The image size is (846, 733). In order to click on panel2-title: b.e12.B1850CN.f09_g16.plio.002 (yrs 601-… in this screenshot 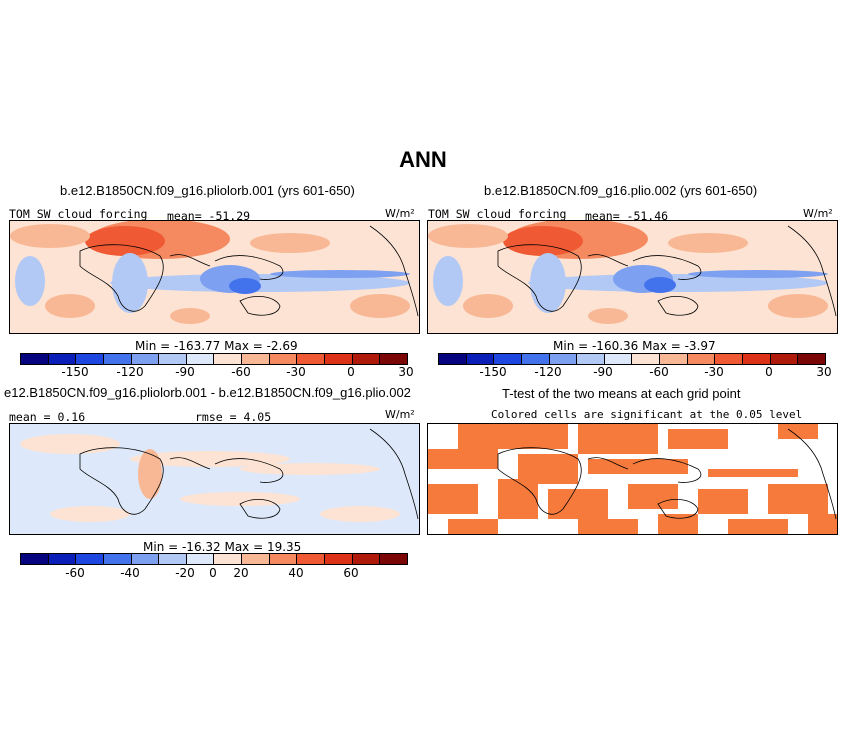, I will do `click(621, 190)`.